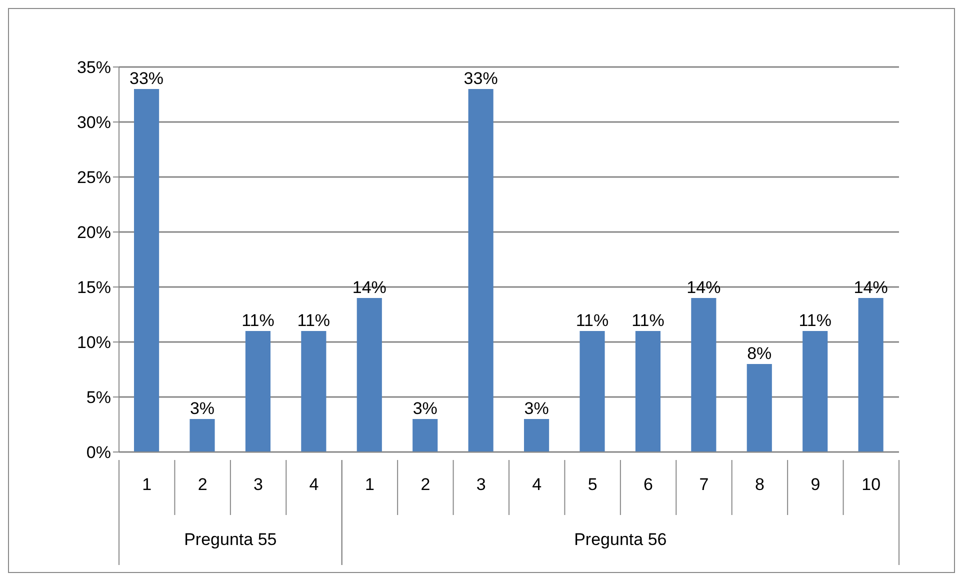 This screenshot has height=579, width=961. I want to click on y-tick-label: 25%, so click(93, 178).